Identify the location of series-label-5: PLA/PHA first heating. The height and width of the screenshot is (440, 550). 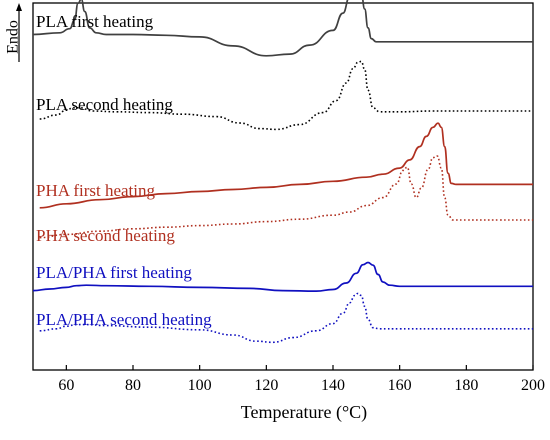
(114, 272).